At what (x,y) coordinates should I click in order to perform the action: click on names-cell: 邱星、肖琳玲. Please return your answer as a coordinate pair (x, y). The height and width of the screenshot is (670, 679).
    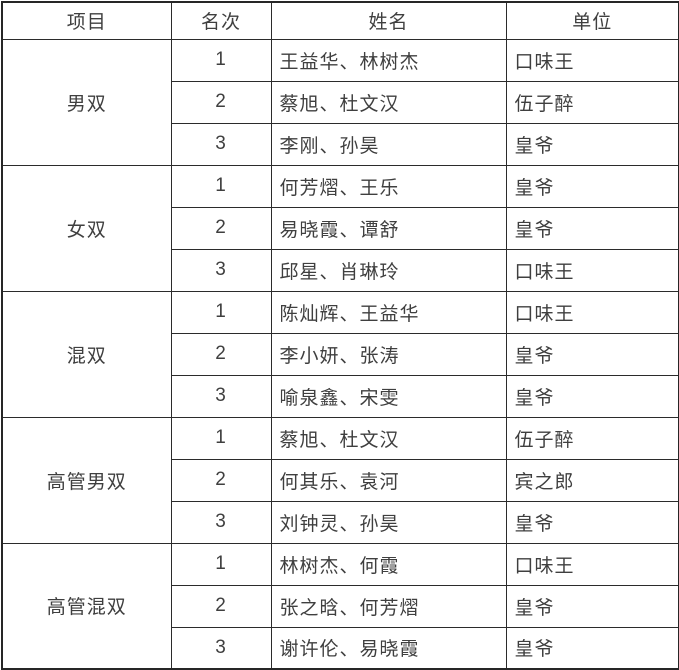
    Looking at the image, I should click on (388, 270).